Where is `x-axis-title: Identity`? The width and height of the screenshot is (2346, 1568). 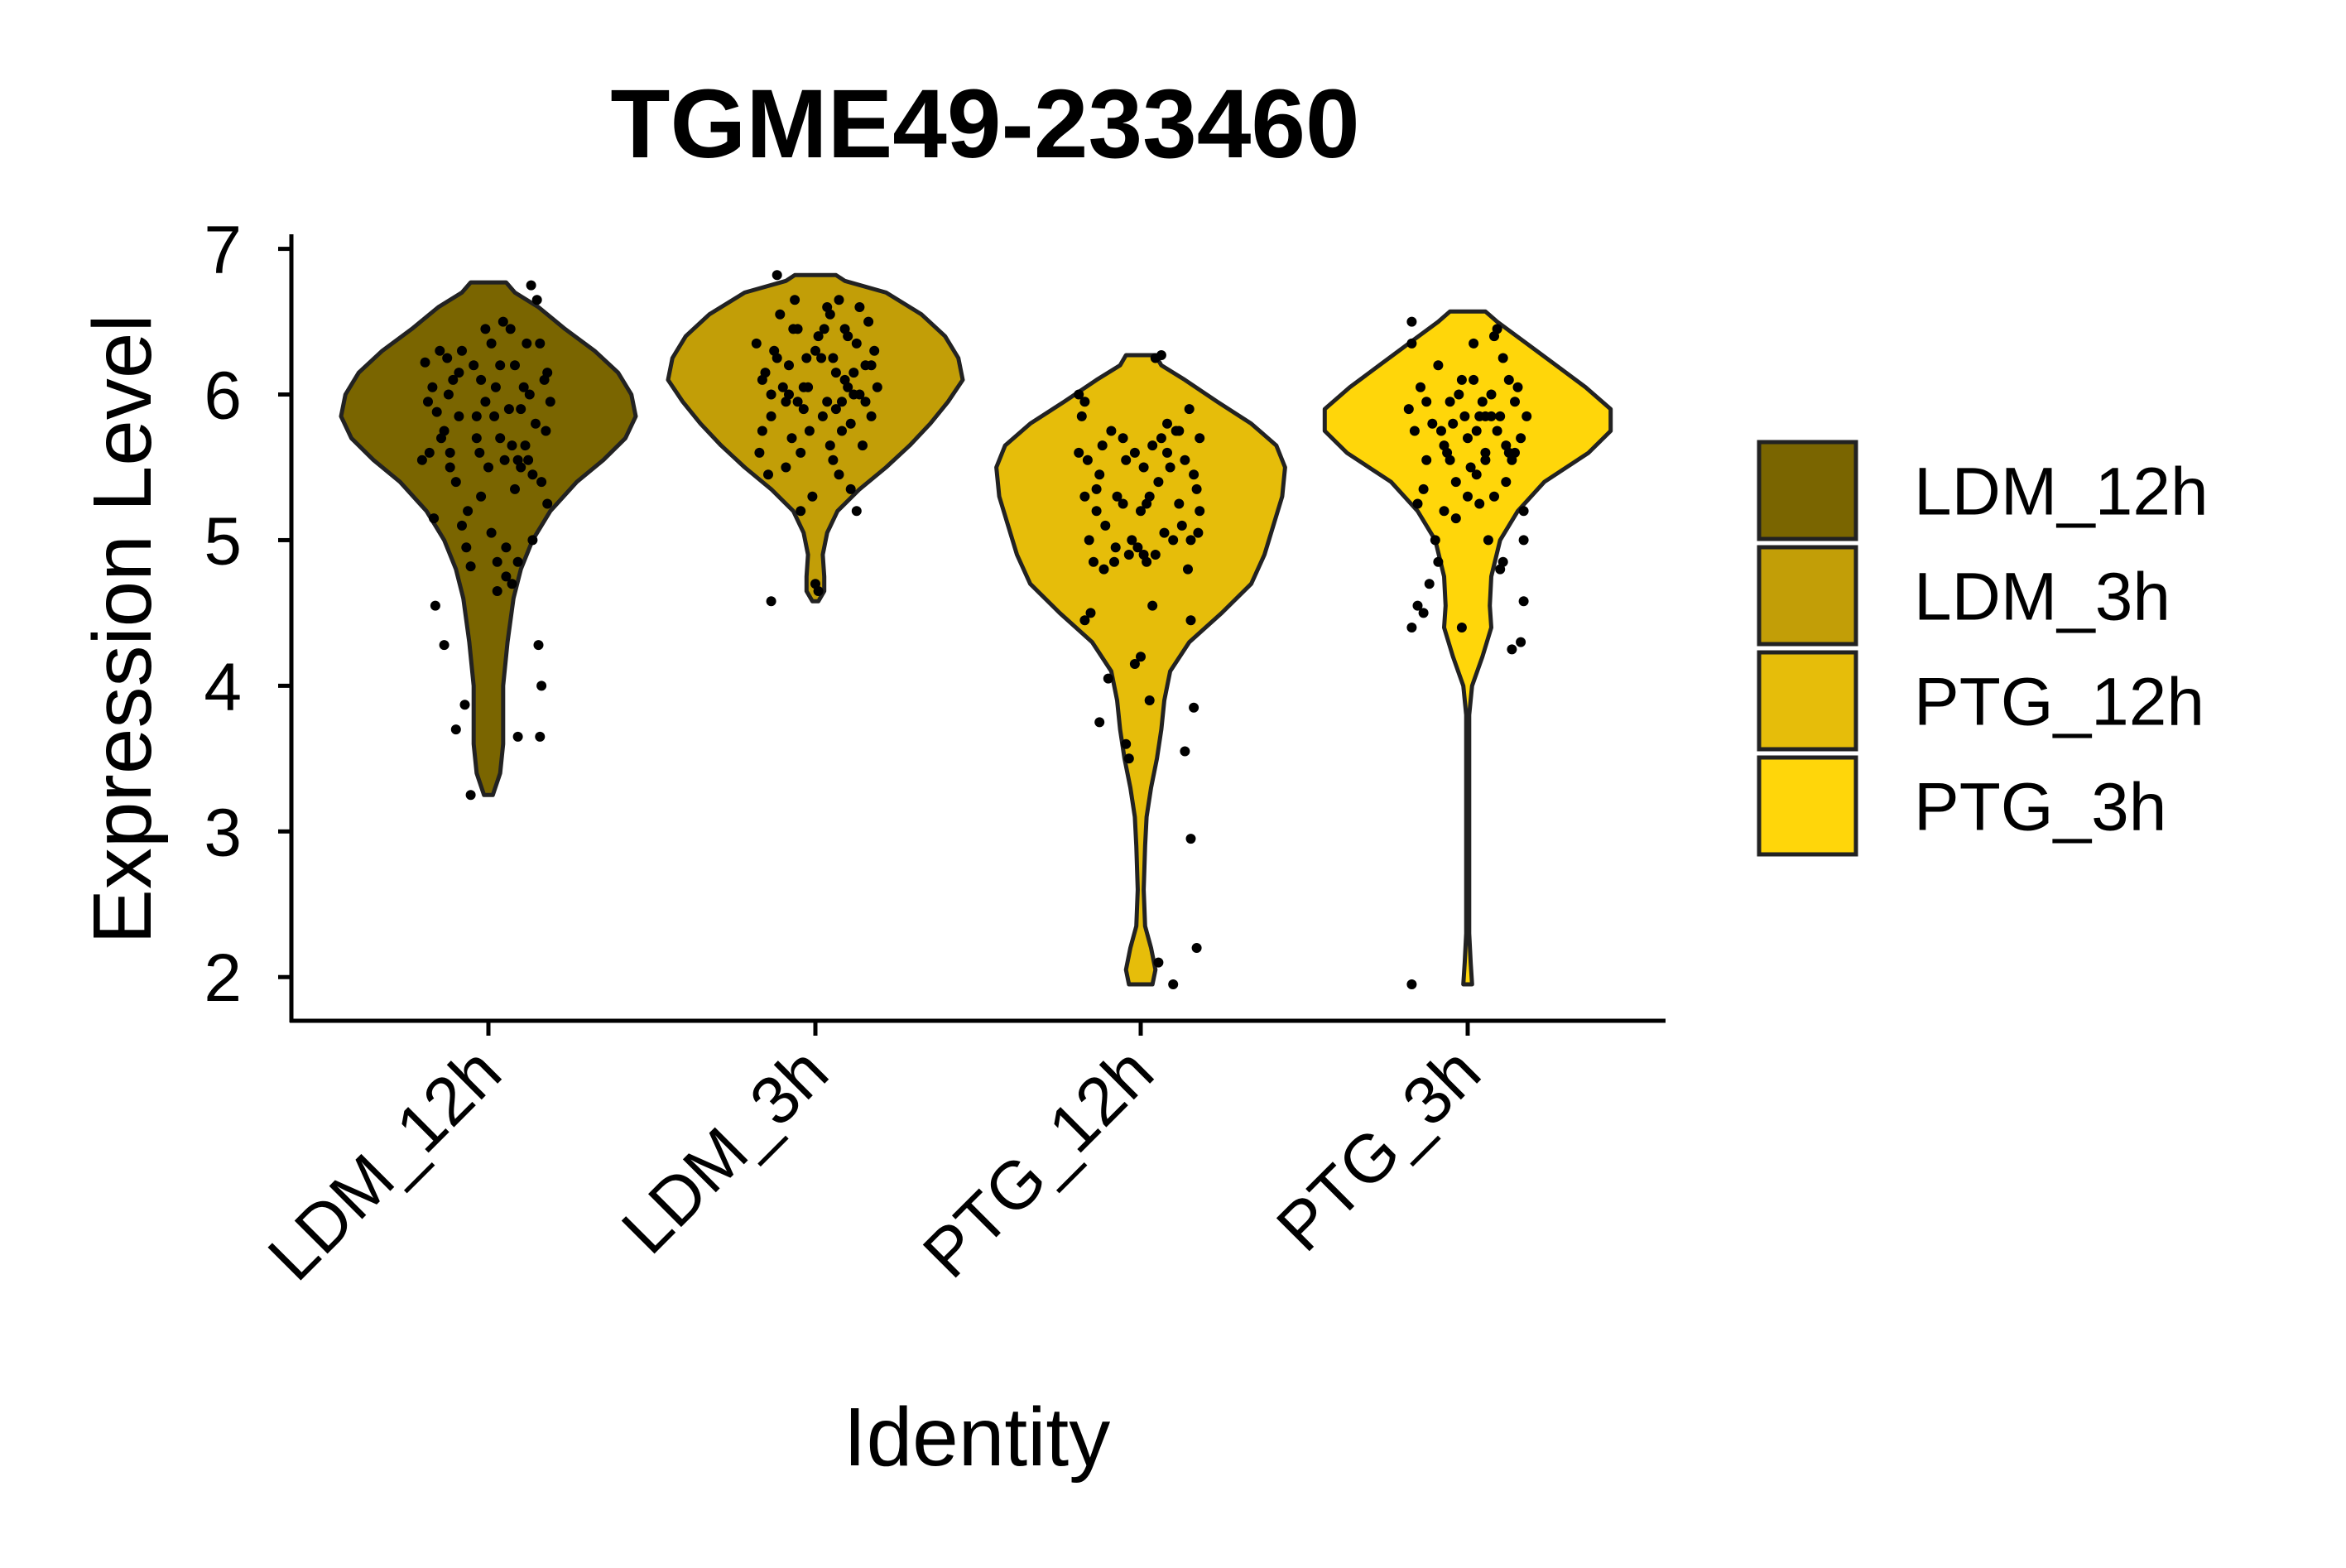 x-axis-title: Identity is located at coordinates (977, 1437).